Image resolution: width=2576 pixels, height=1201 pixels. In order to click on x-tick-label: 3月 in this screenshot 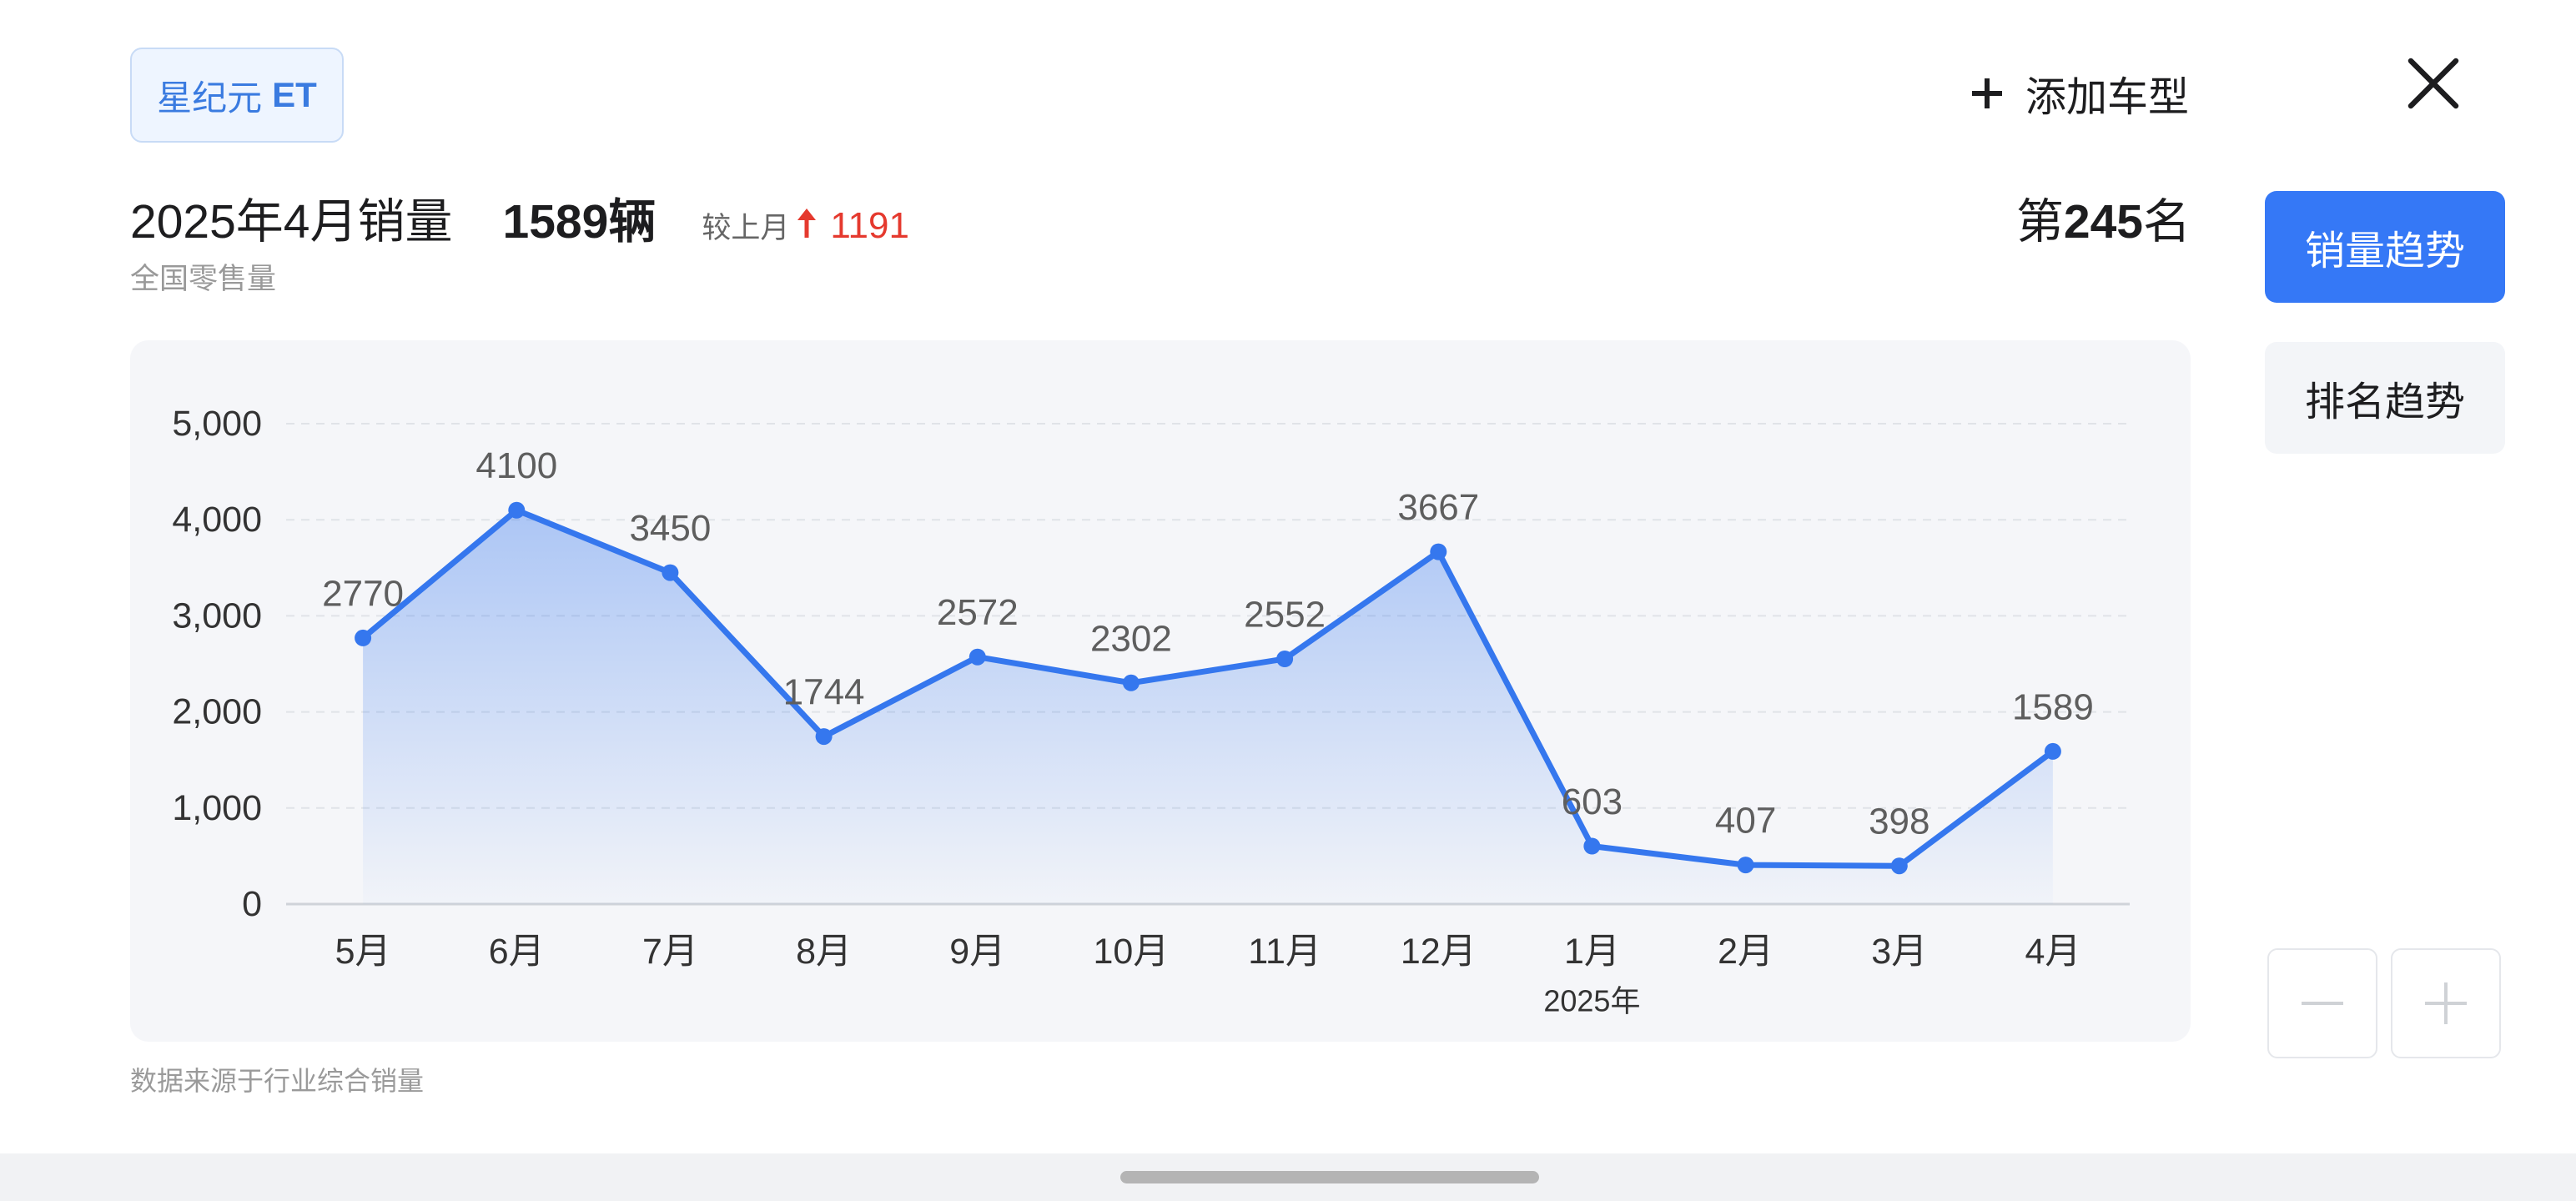, I will do `click(1899, 952)`.